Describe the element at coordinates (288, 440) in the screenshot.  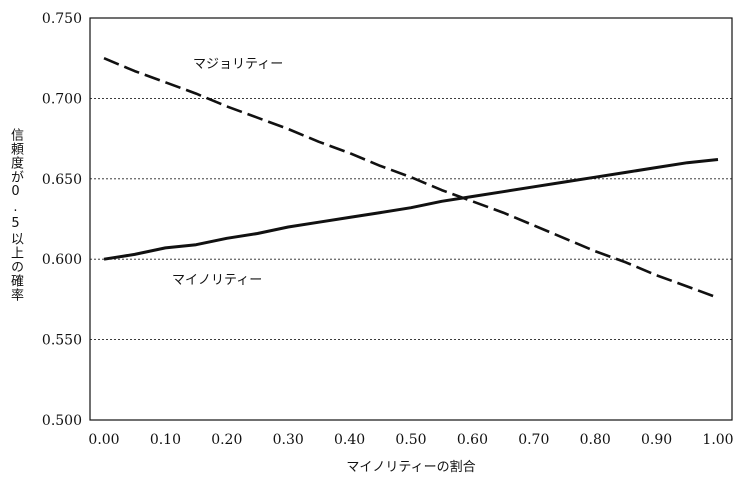
I see `x-tick-label: 0.30` at that location.